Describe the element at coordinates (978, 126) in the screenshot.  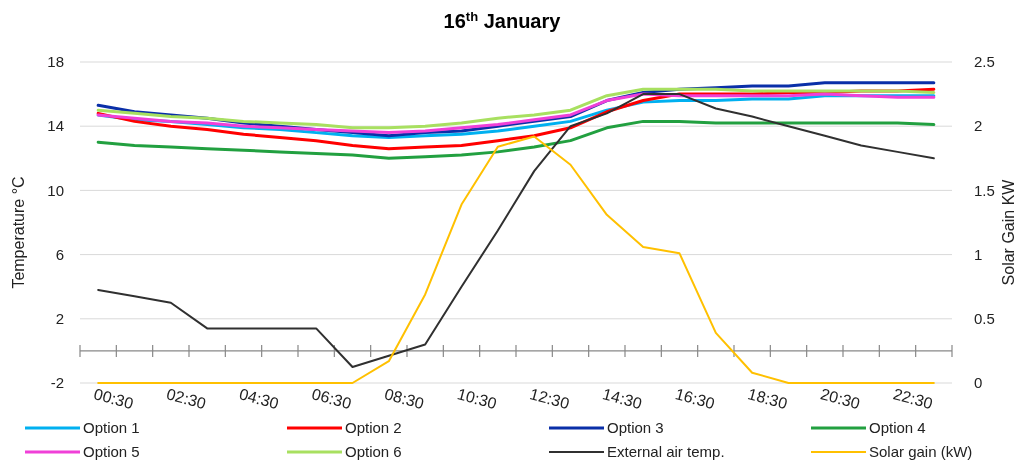
I see `y2-tick-label: 2` at that location.